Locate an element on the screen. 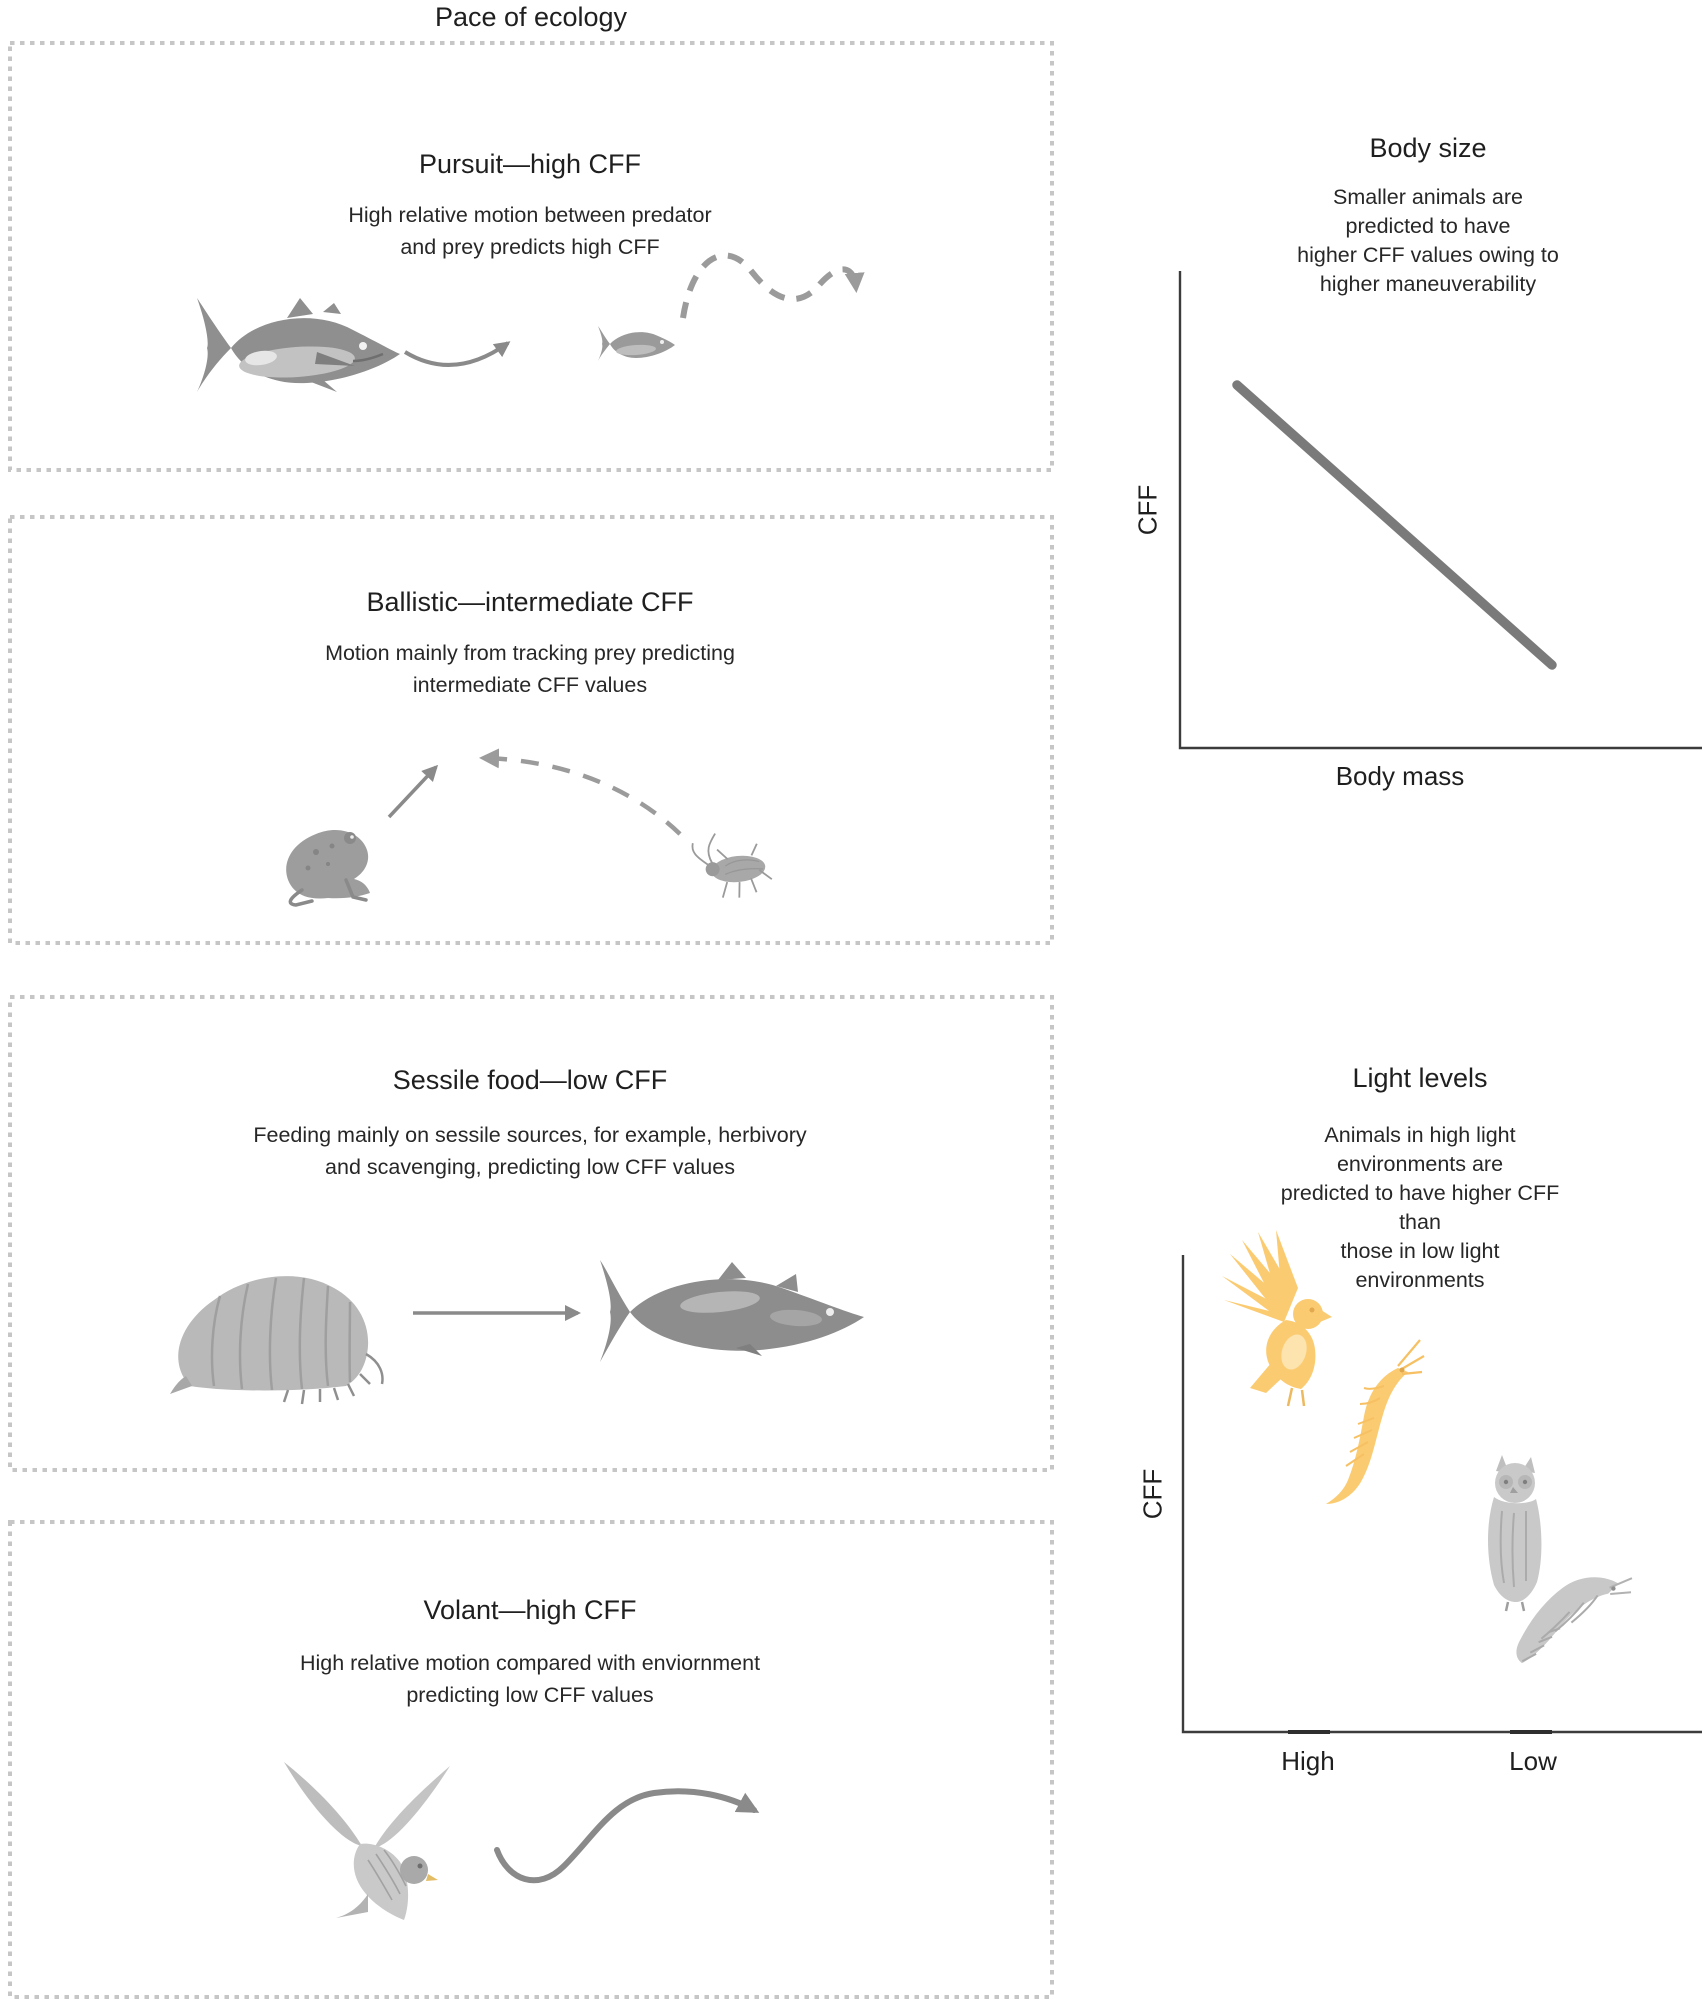 The image size is (1703, 2000). light-levels-subtitle-line3: those in low light environments is located at coordinates (1420, 1265).